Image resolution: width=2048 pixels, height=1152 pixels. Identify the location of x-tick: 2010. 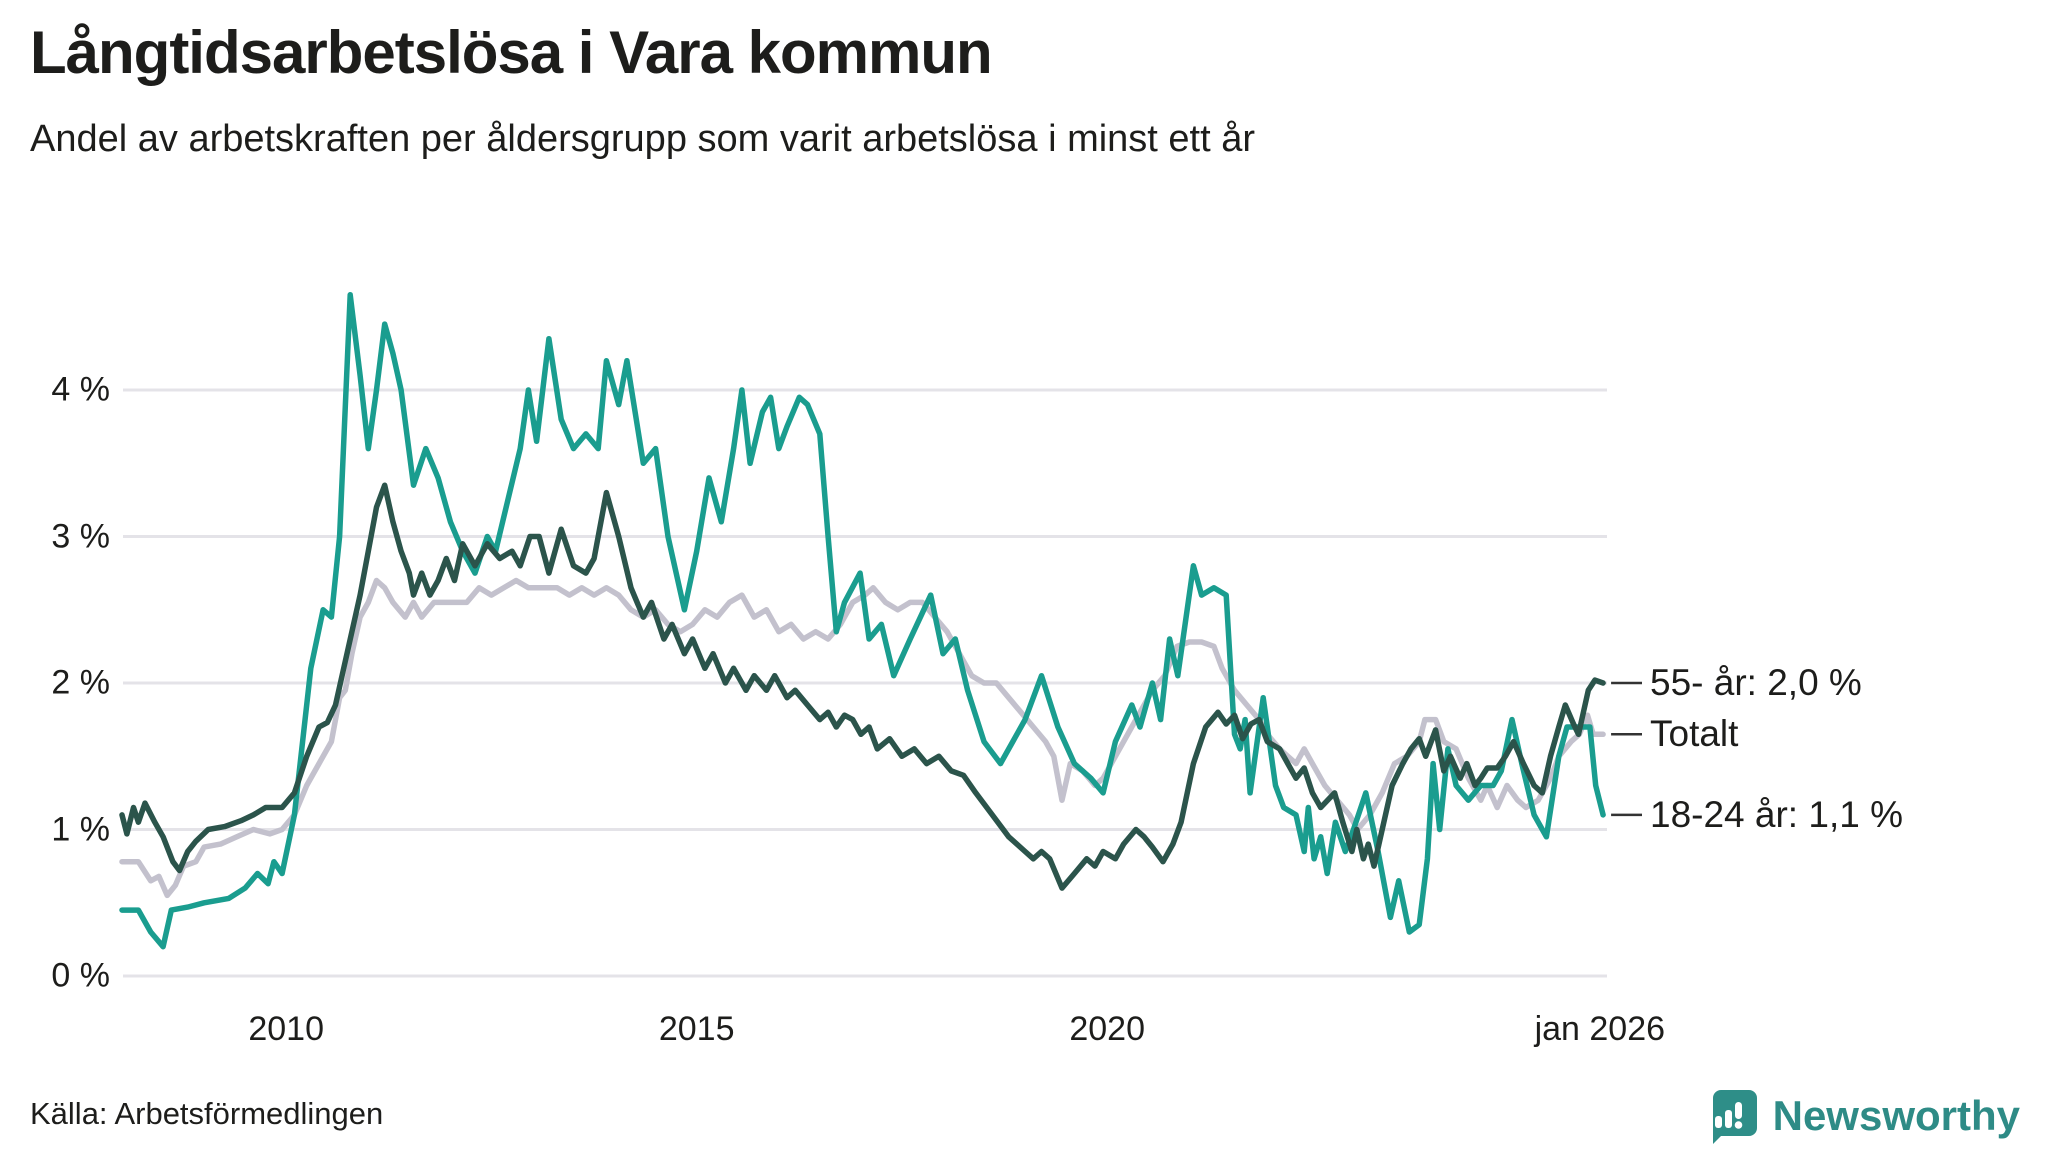
(286, 1029).